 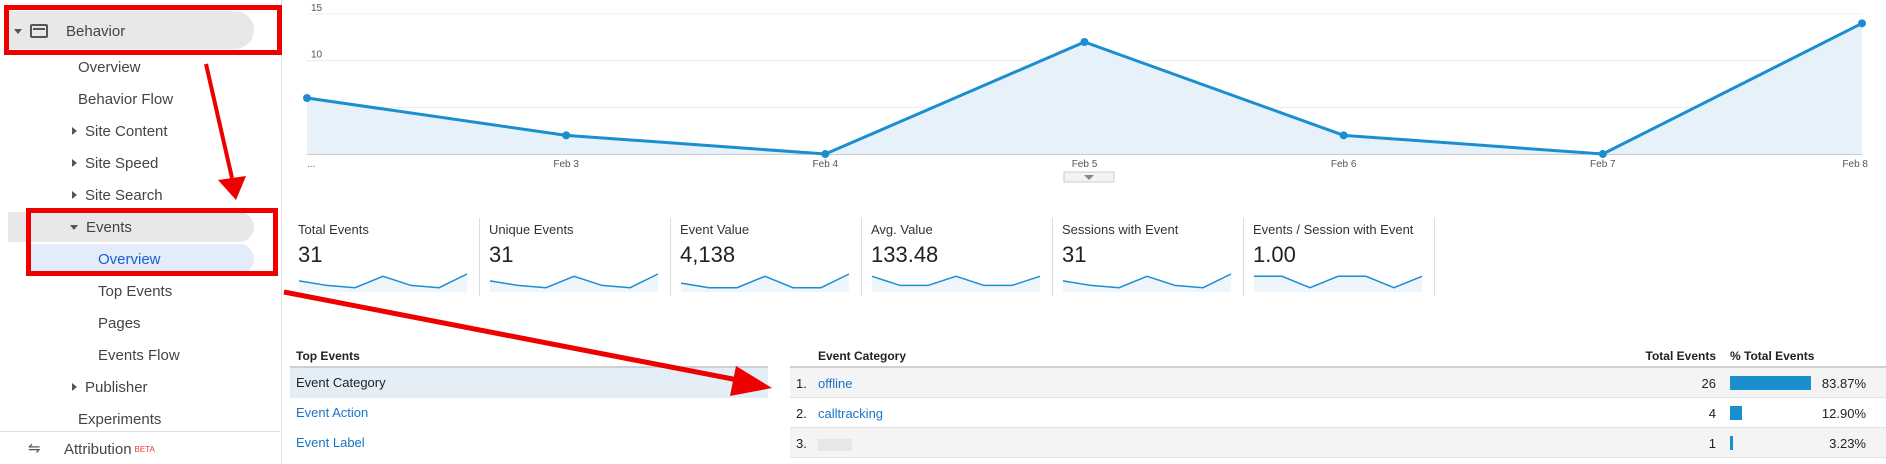 I want to click on metric-event-value: Event Value 4,138, so click(x=767, y=257).